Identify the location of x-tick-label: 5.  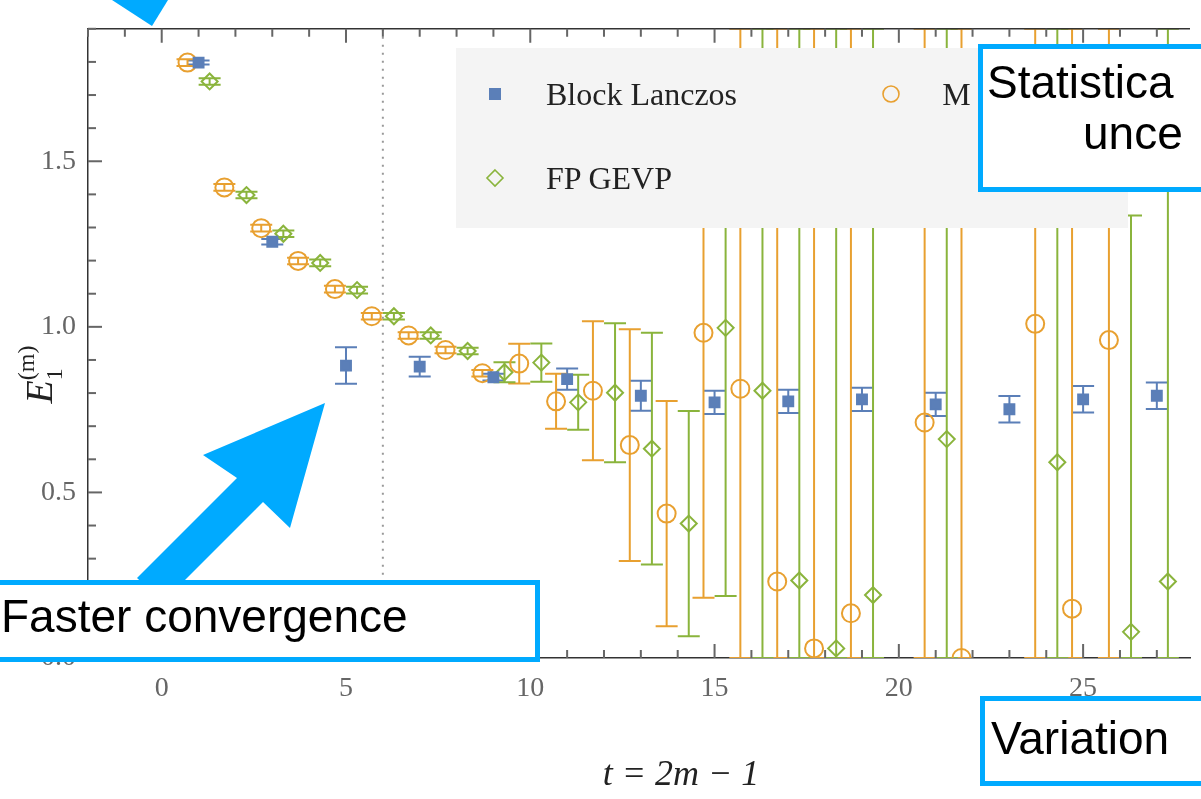
(345, 687).